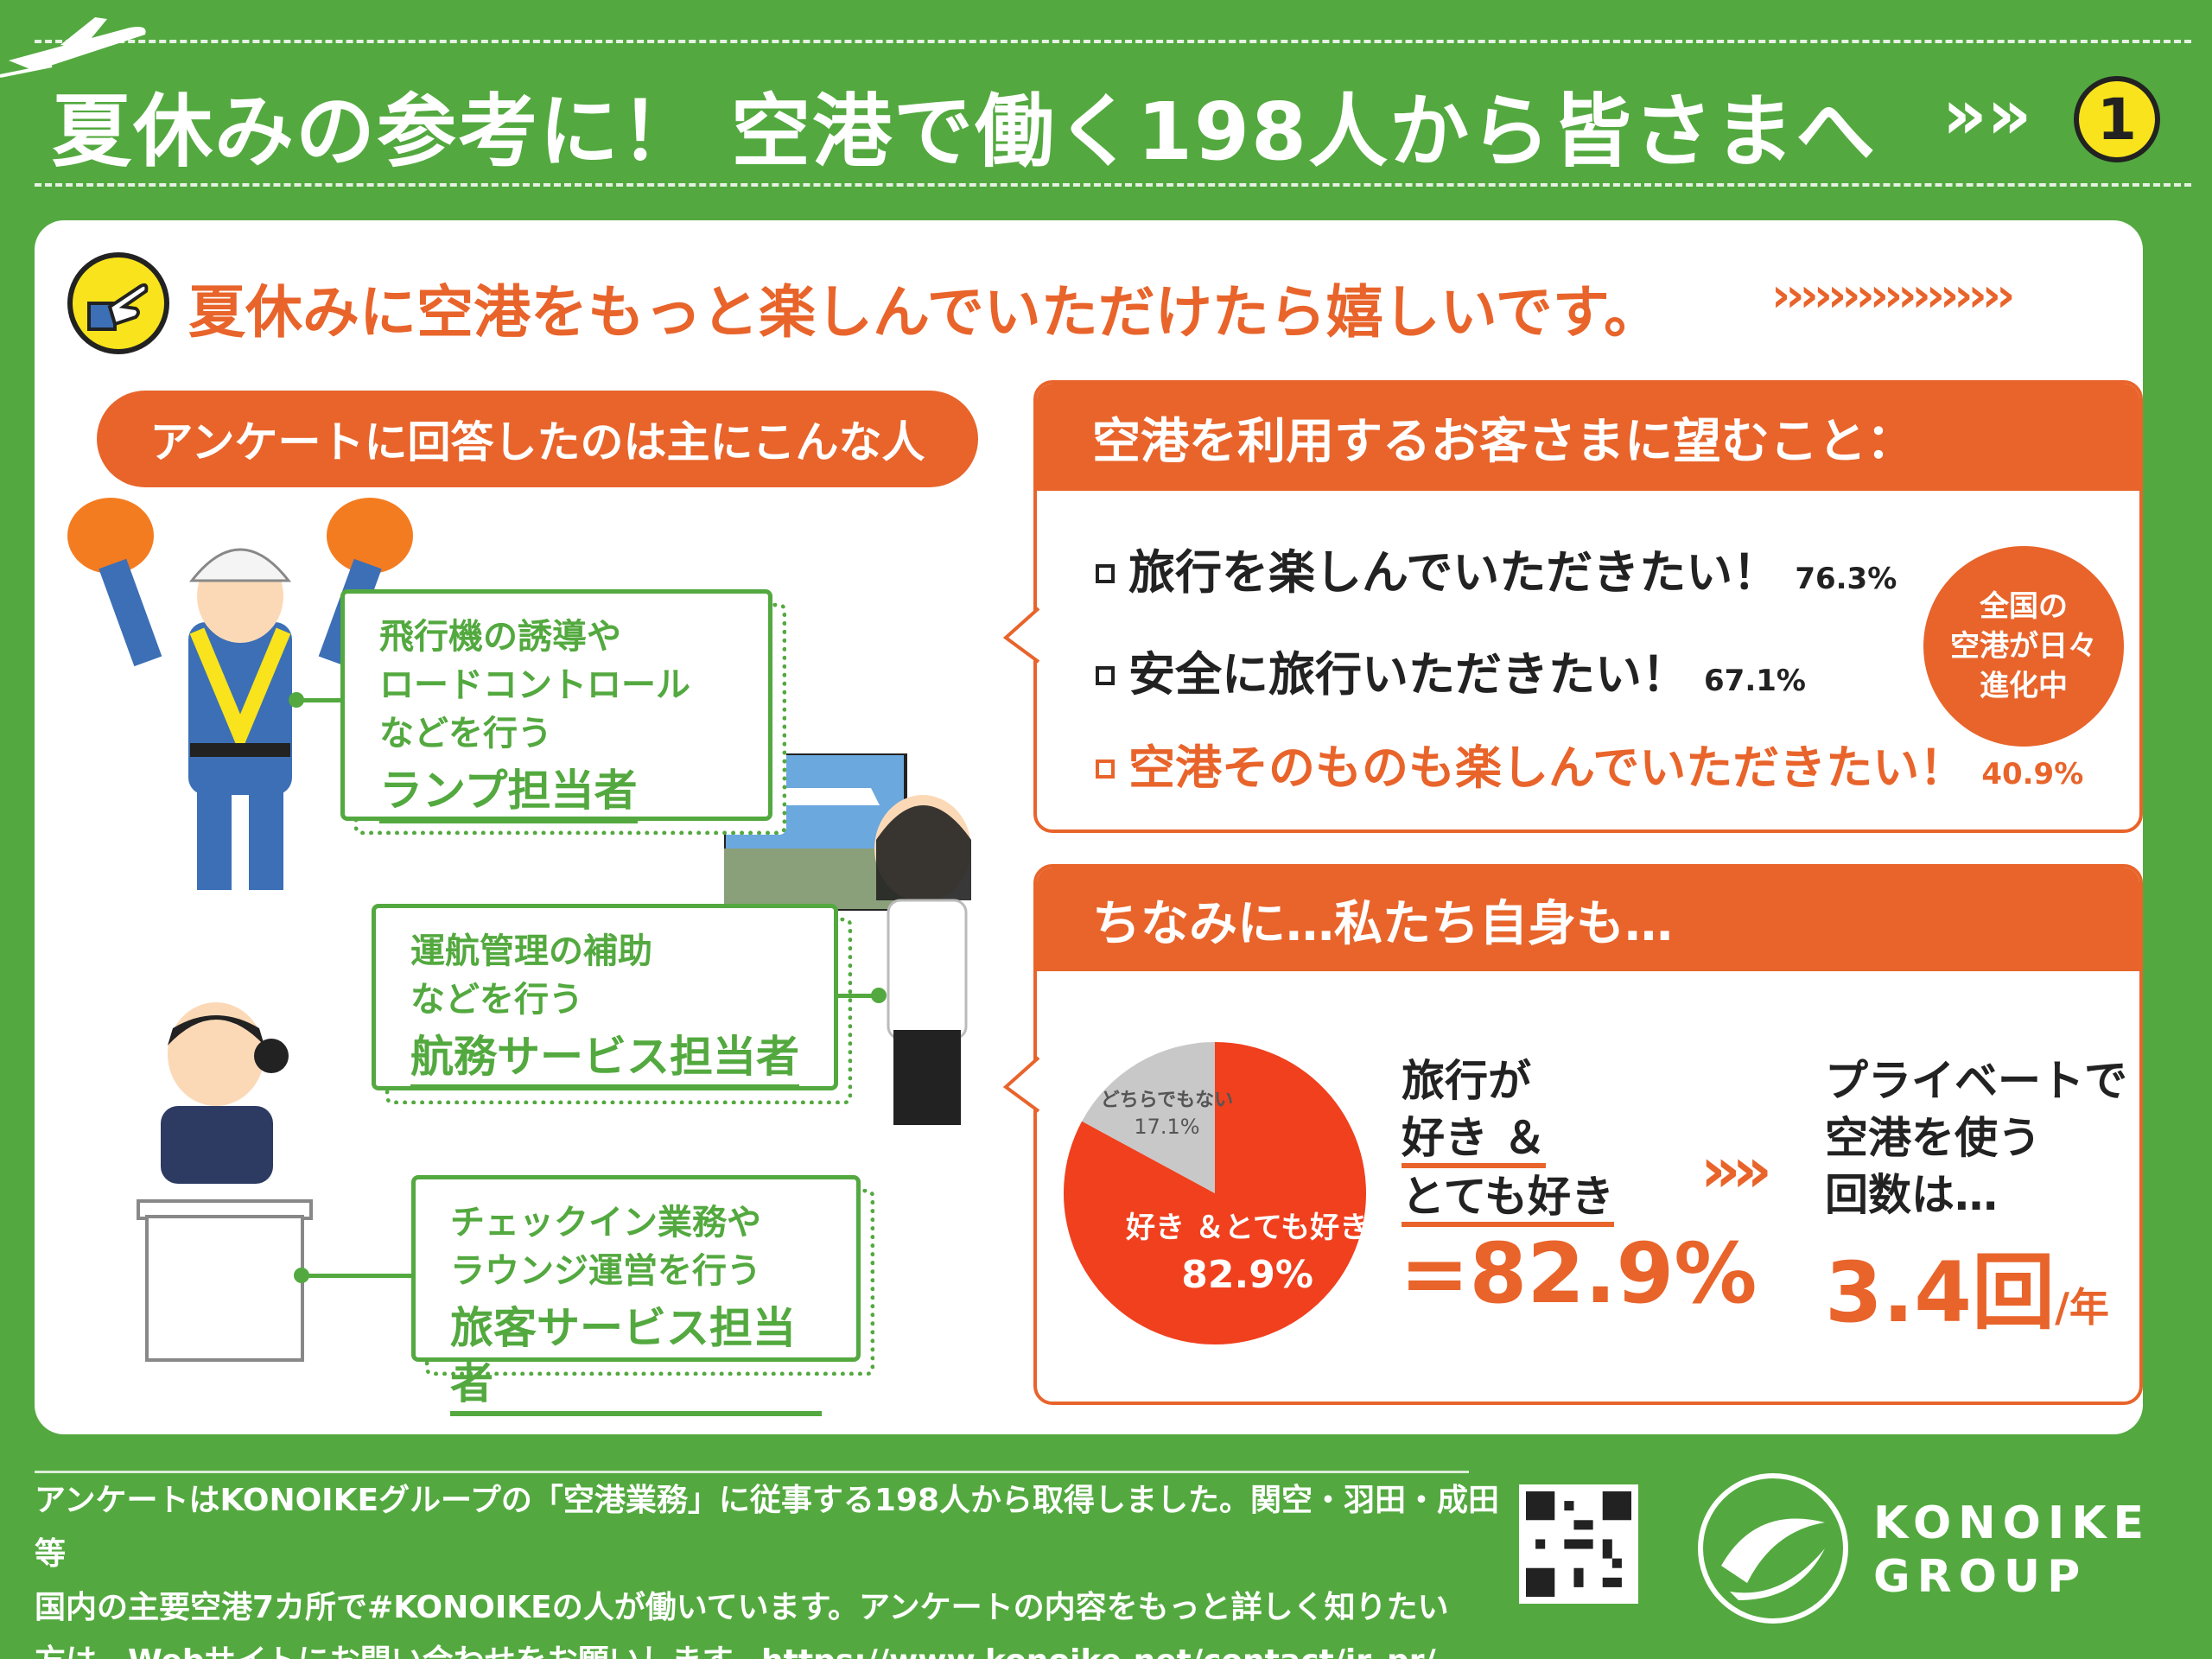  I want to click on role-card-face: 飛行機の誘導や ロードコントロール などを行う ランプ担当者, so click(556, 706).